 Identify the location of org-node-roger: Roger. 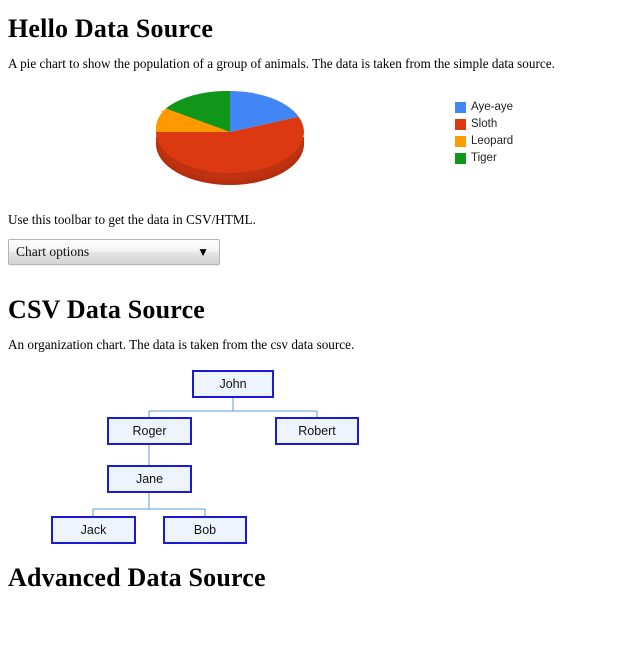
(149, 431).